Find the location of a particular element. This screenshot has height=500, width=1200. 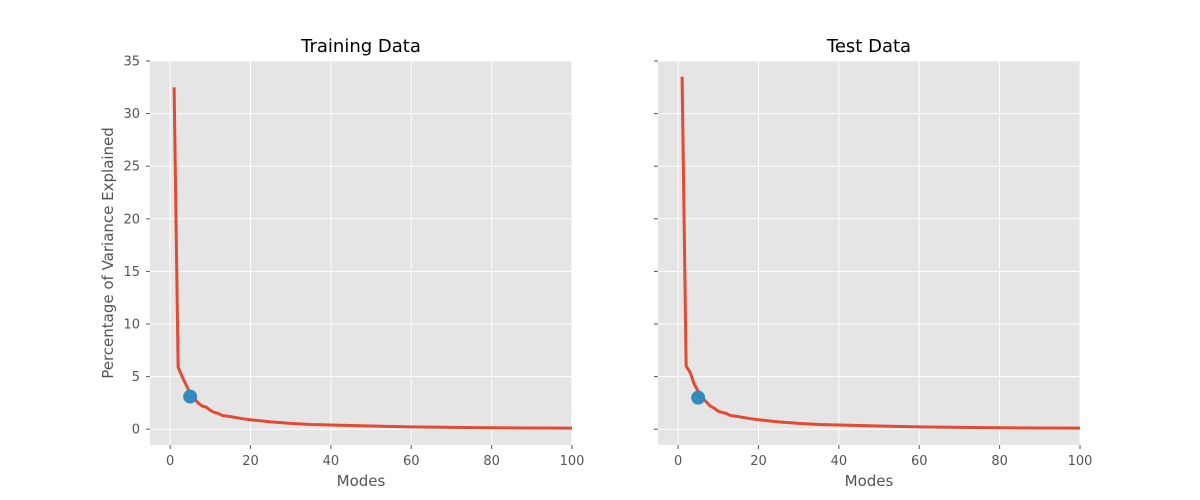

y-axis-label: Percentage of Variance Explained is located at coordinates (108, 253).